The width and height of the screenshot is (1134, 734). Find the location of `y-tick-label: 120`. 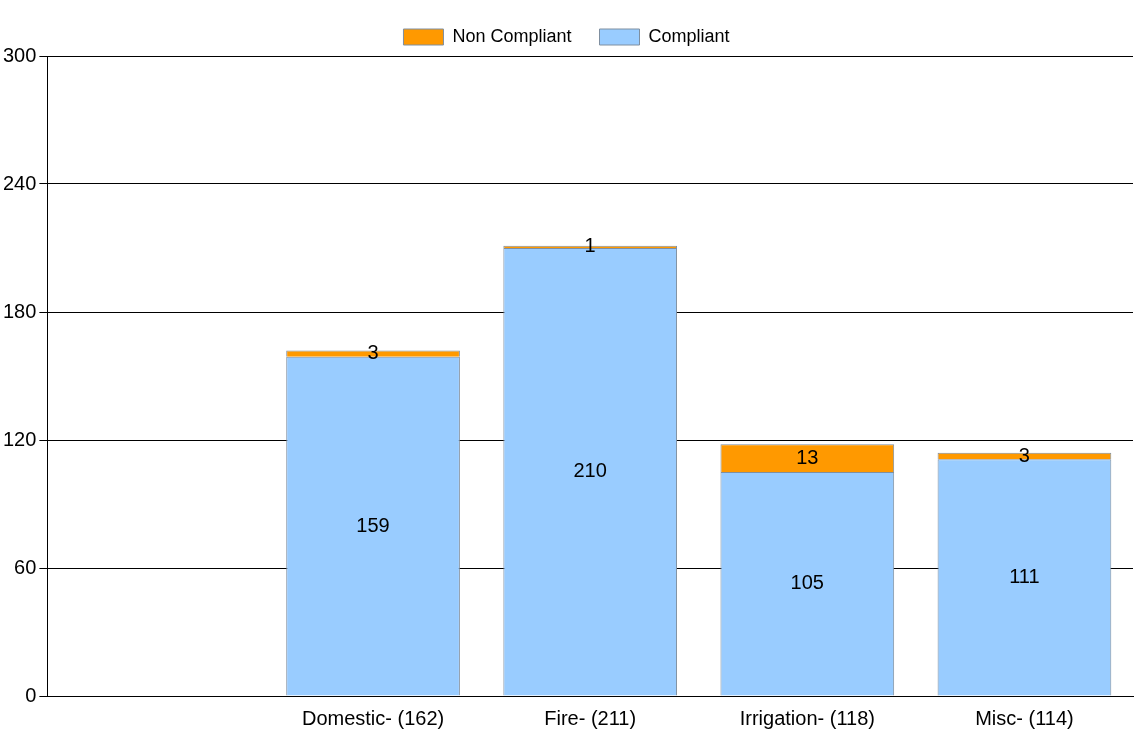

y-tick-label: 120 is located at coordinates (19, 438).